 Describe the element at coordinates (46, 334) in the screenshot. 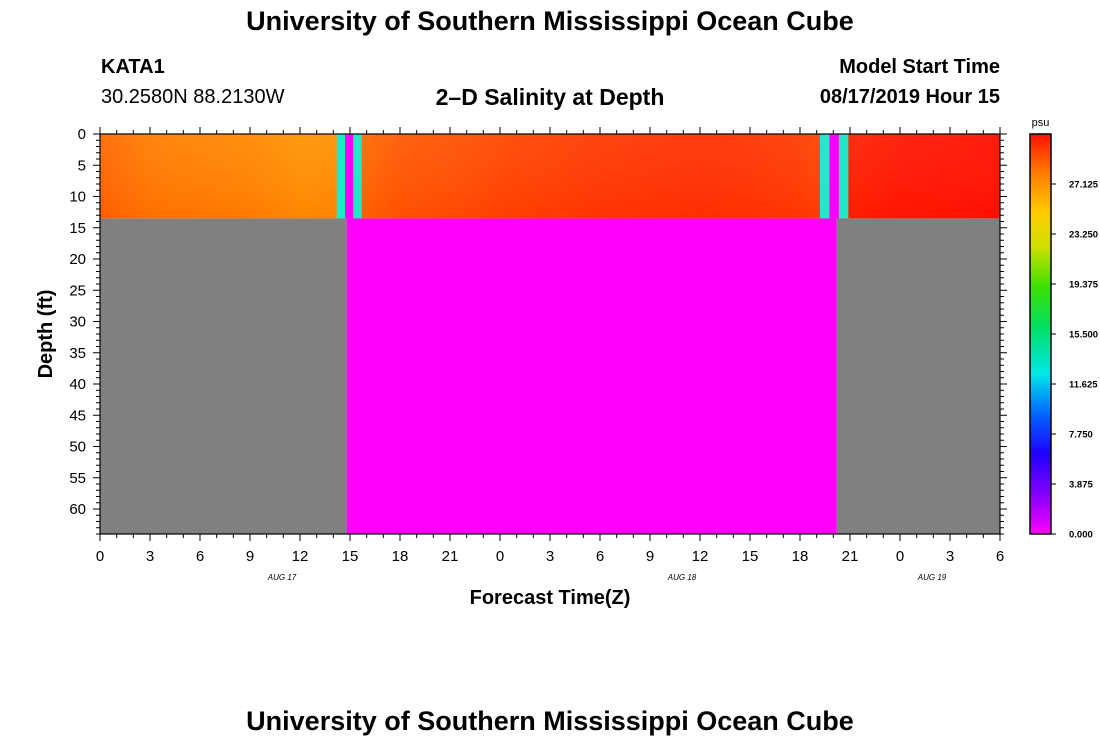

I see `y-axis-label: Depth (ft)` at that location.